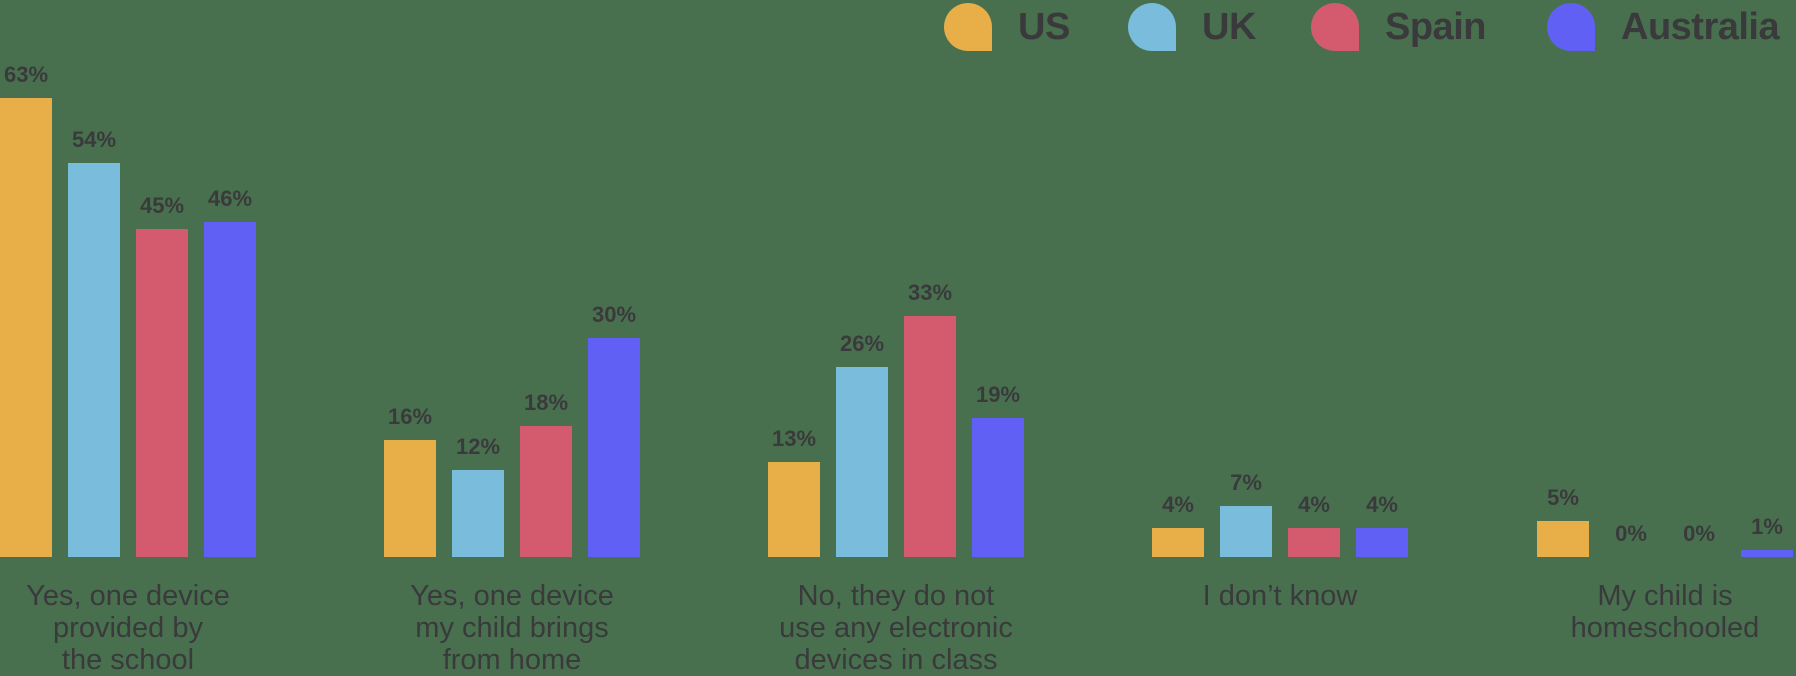 Image resolution: width=1796 pixels, height=676 pixels. I want to click on bar-uk-i-don-t-know, so click(1246, 531).